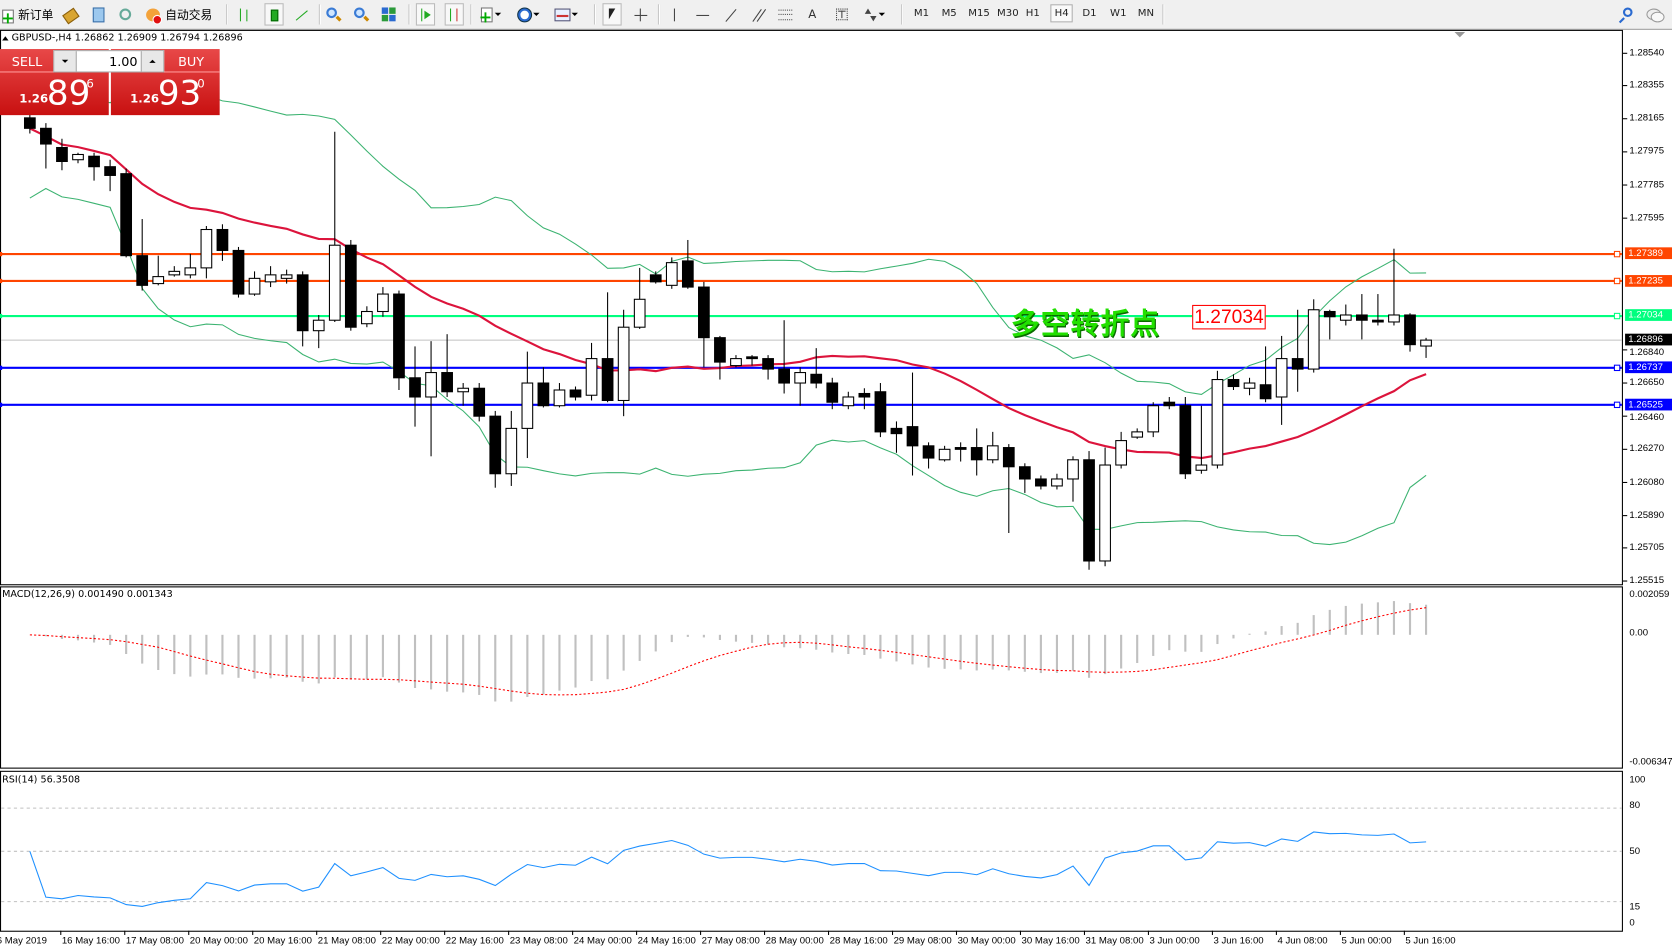  What do you see at coordinates (949, 13) in the screenshot?
I see `timeframe-m5: M5` at bounding box center [949, 13].